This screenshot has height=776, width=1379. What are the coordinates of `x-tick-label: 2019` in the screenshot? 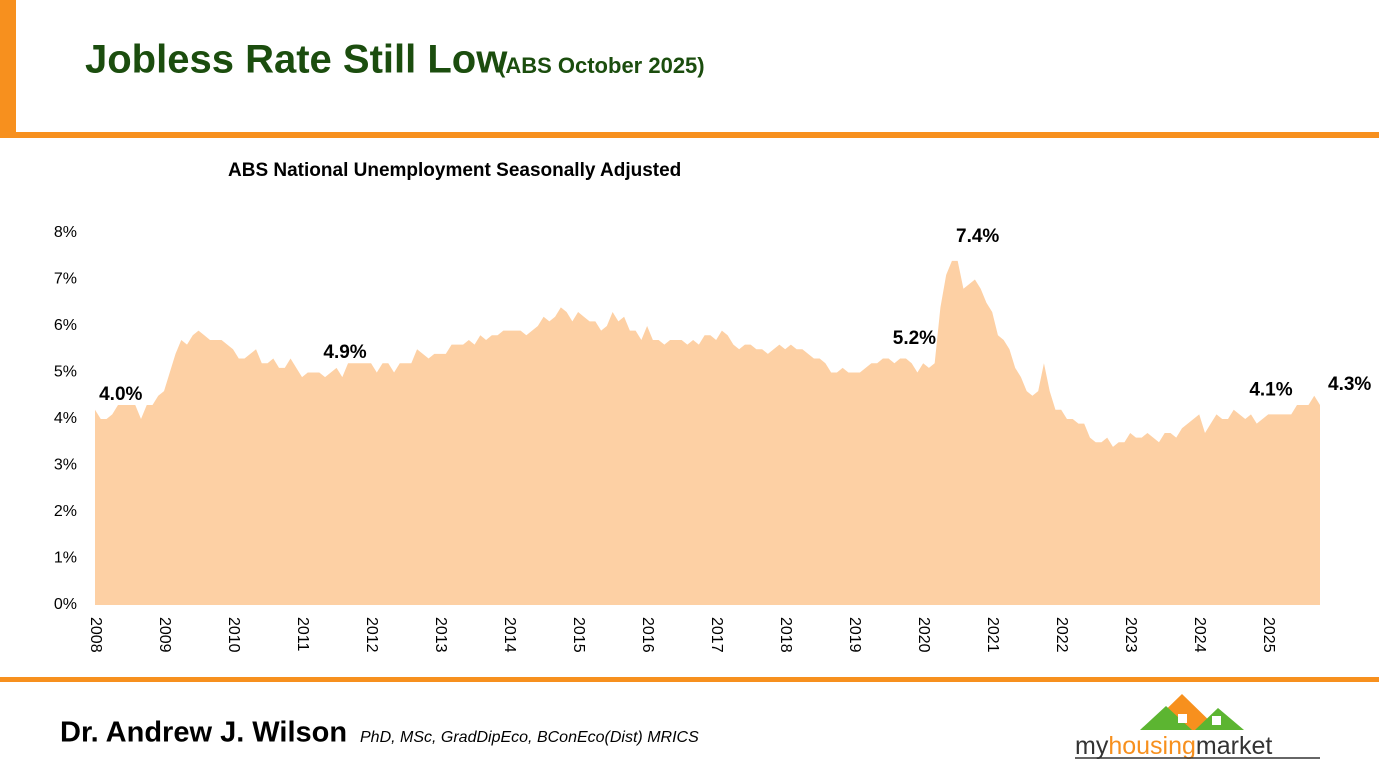 It's located at (854, 635).